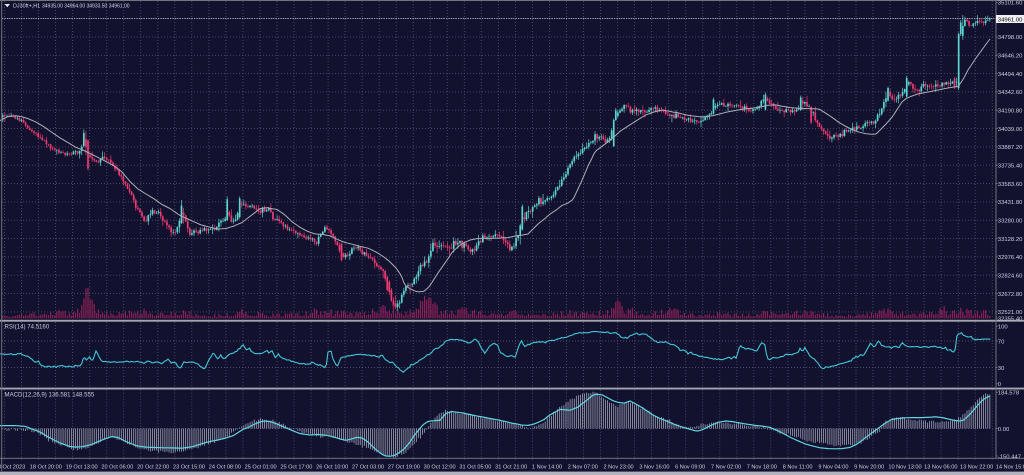 The width and height of the screenshot is (1024, 475). What do you see at coordinates (82, 467) in the screenshot?
I see `svg-text: 19 Oct 13:00` at bounding box center [82, 467].